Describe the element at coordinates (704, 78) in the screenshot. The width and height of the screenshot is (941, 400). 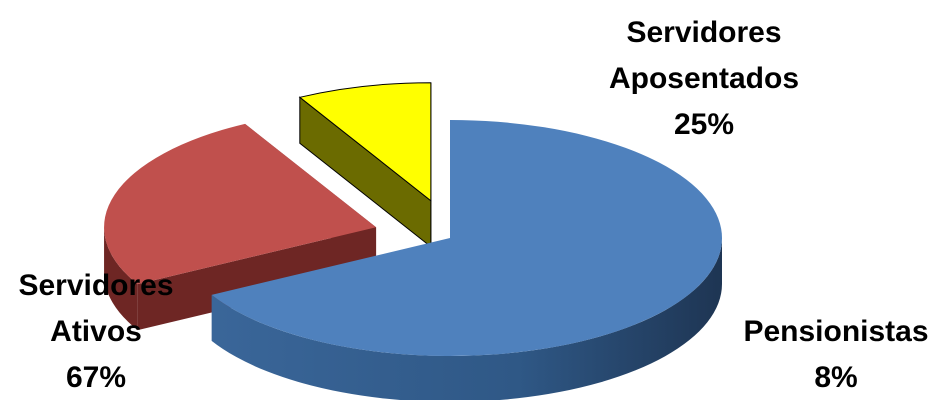
I see `data-label-servidores-aposentados-line2: Aposentados` at that location.